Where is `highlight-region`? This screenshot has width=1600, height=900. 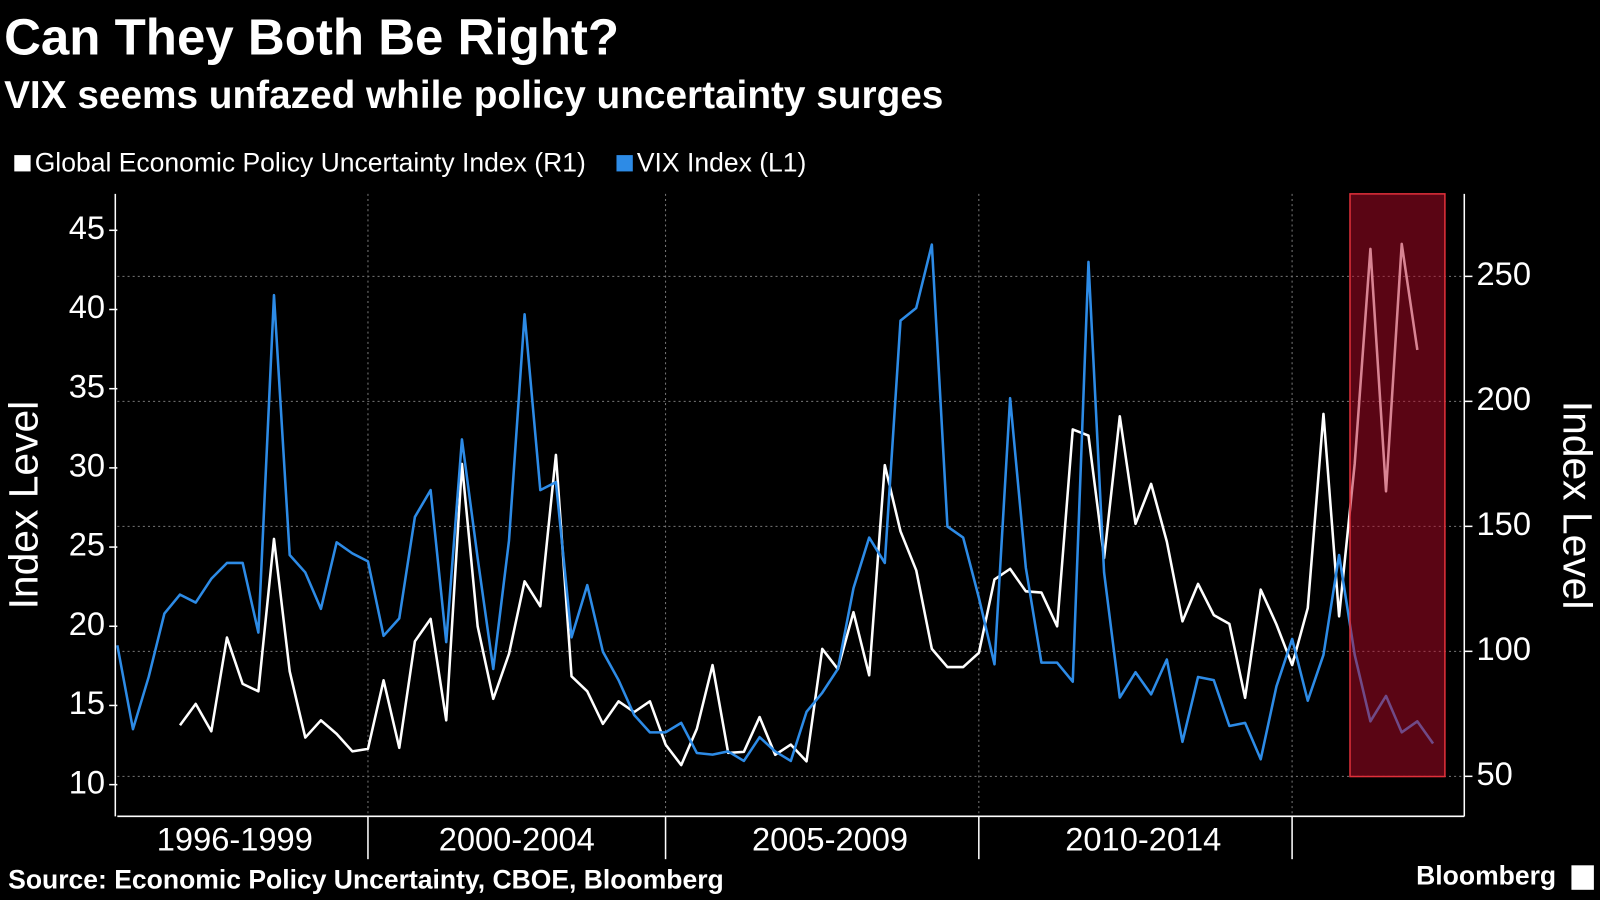
highlight-region is located at coordinates (1397, 485).